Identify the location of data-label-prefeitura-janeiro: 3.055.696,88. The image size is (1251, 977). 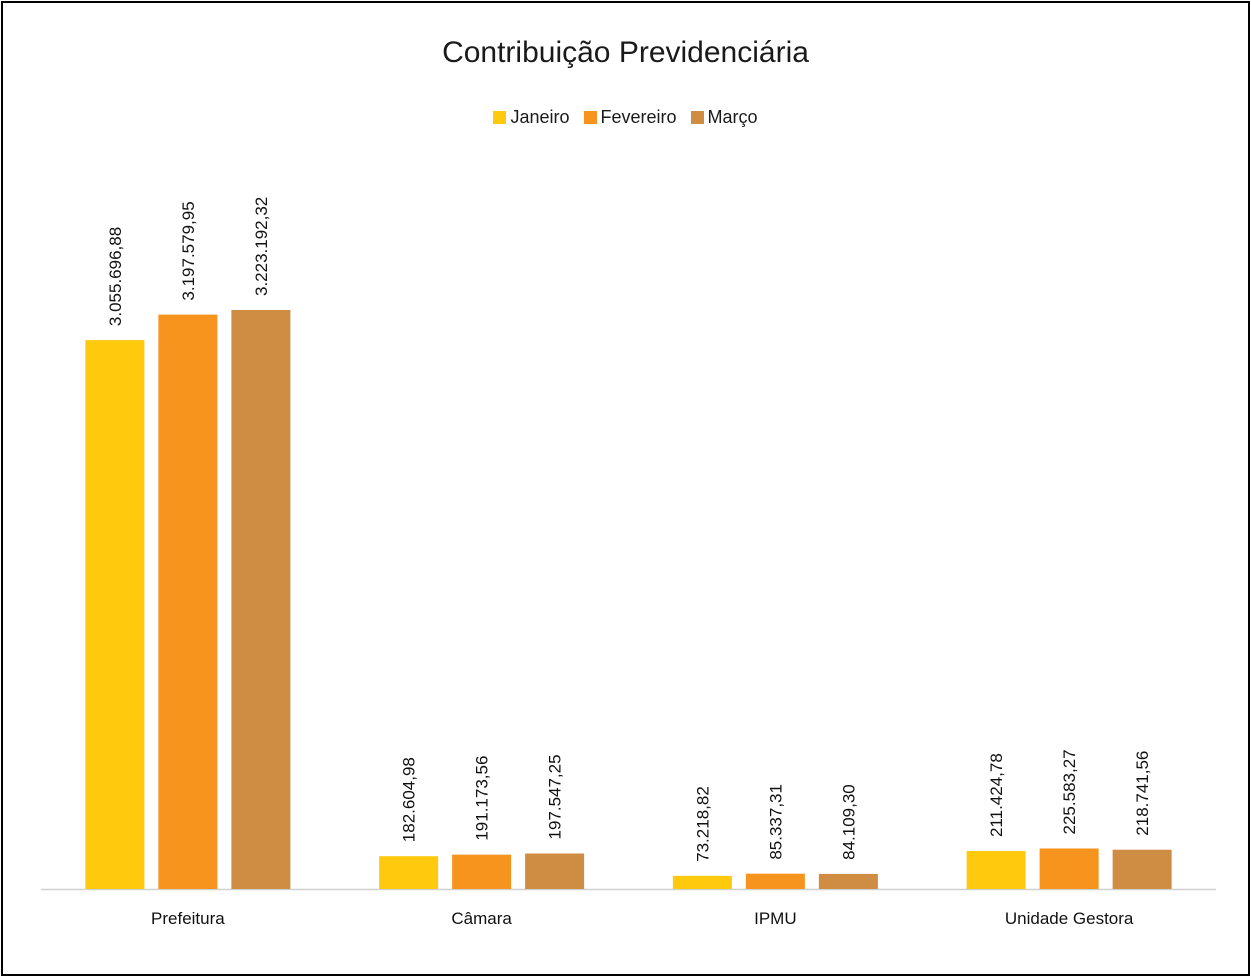
(115, 276).